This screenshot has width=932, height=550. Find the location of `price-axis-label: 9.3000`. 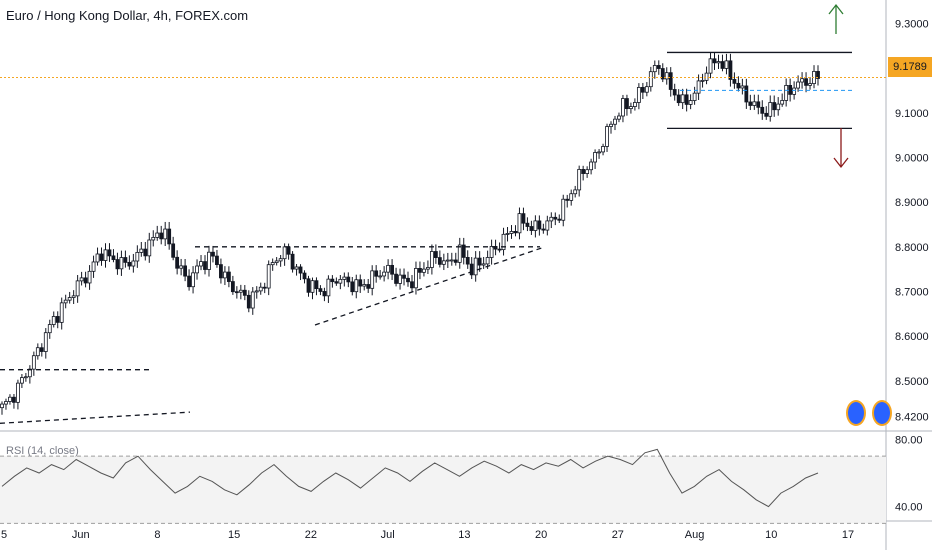

price-axis-label: 9.3000 is located at coordinates (912, 24).